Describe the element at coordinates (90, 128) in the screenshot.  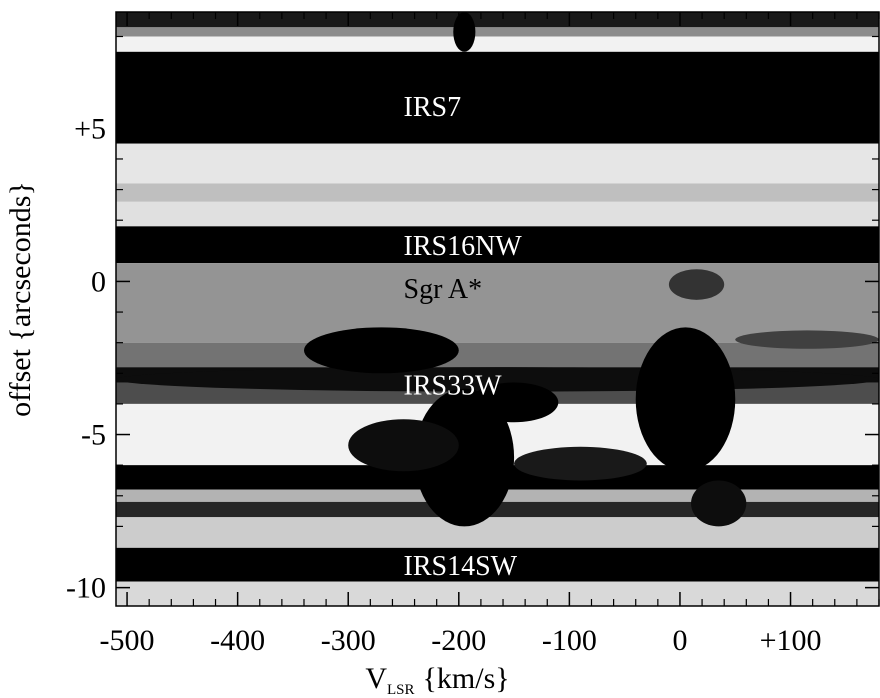
I see `y-tick-label-0: +5` at that location.